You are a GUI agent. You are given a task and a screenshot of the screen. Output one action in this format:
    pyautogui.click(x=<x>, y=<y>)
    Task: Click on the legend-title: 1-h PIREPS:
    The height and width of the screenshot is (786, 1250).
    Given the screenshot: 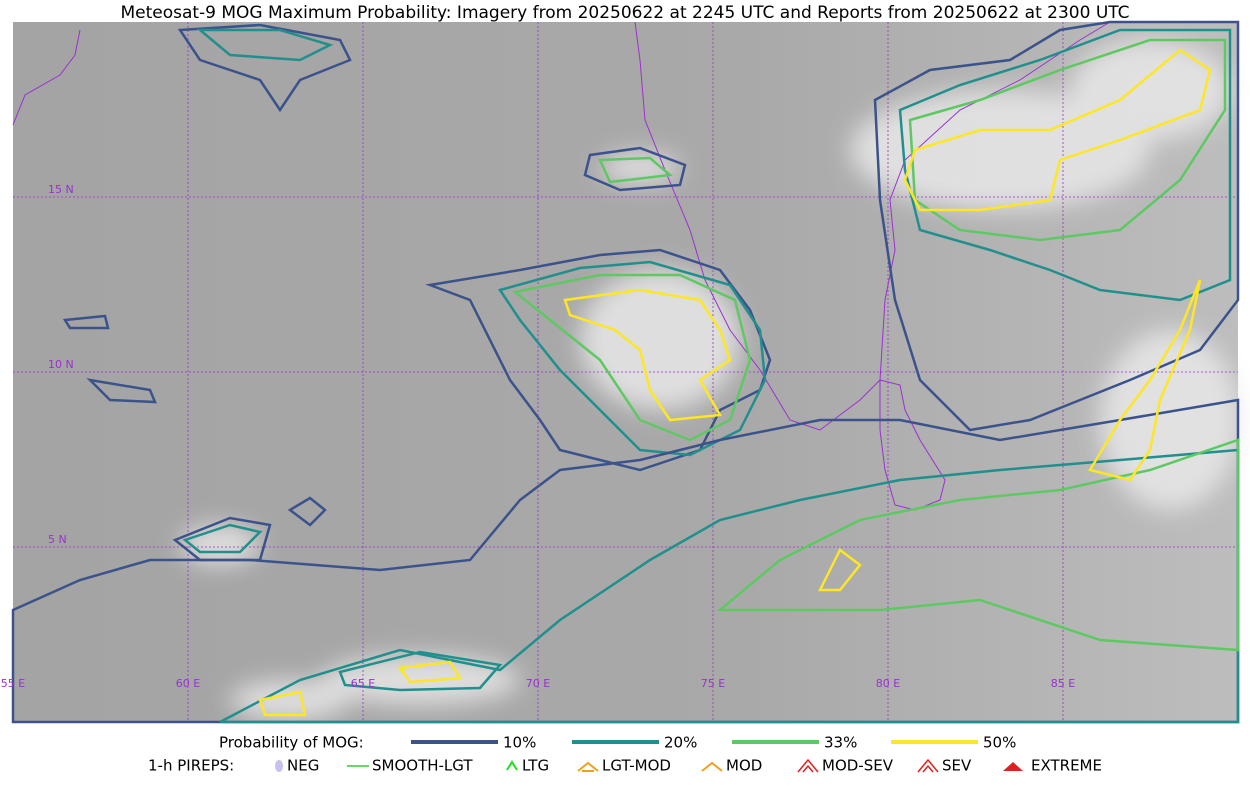 What is the action you would take?
    pyautogui.click(x=191, y=766)
    